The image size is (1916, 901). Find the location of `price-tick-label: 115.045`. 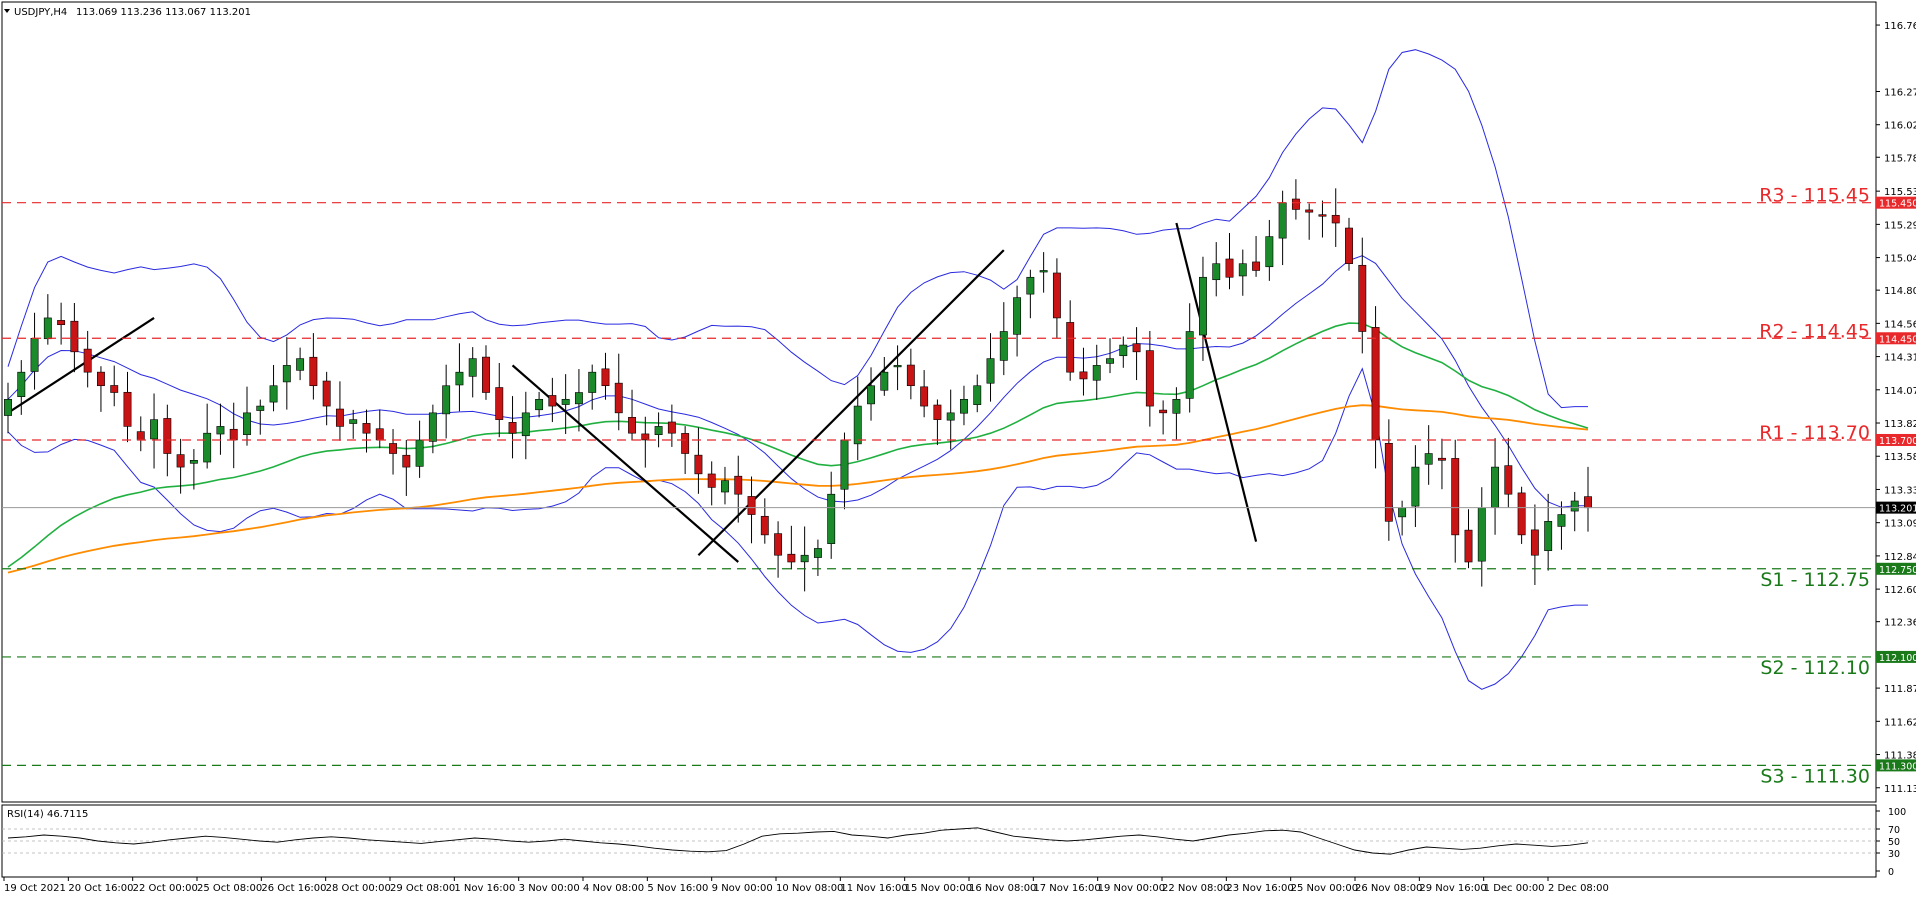

price-tick-label: 115.045 is located at coordinates (1900, 259).